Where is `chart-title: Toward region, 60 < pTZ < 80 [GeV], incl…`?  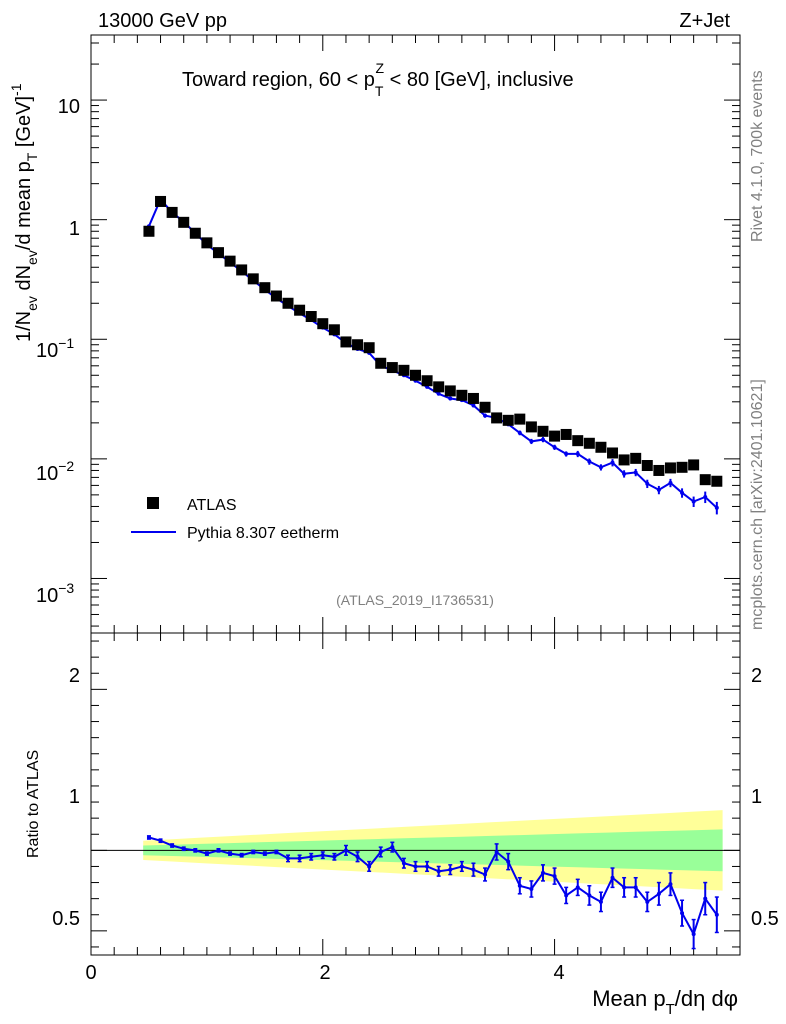 chart-title: Toward region, 60 < pTZ < 80 [GeV], incl… is located at coordinates (378, 79).